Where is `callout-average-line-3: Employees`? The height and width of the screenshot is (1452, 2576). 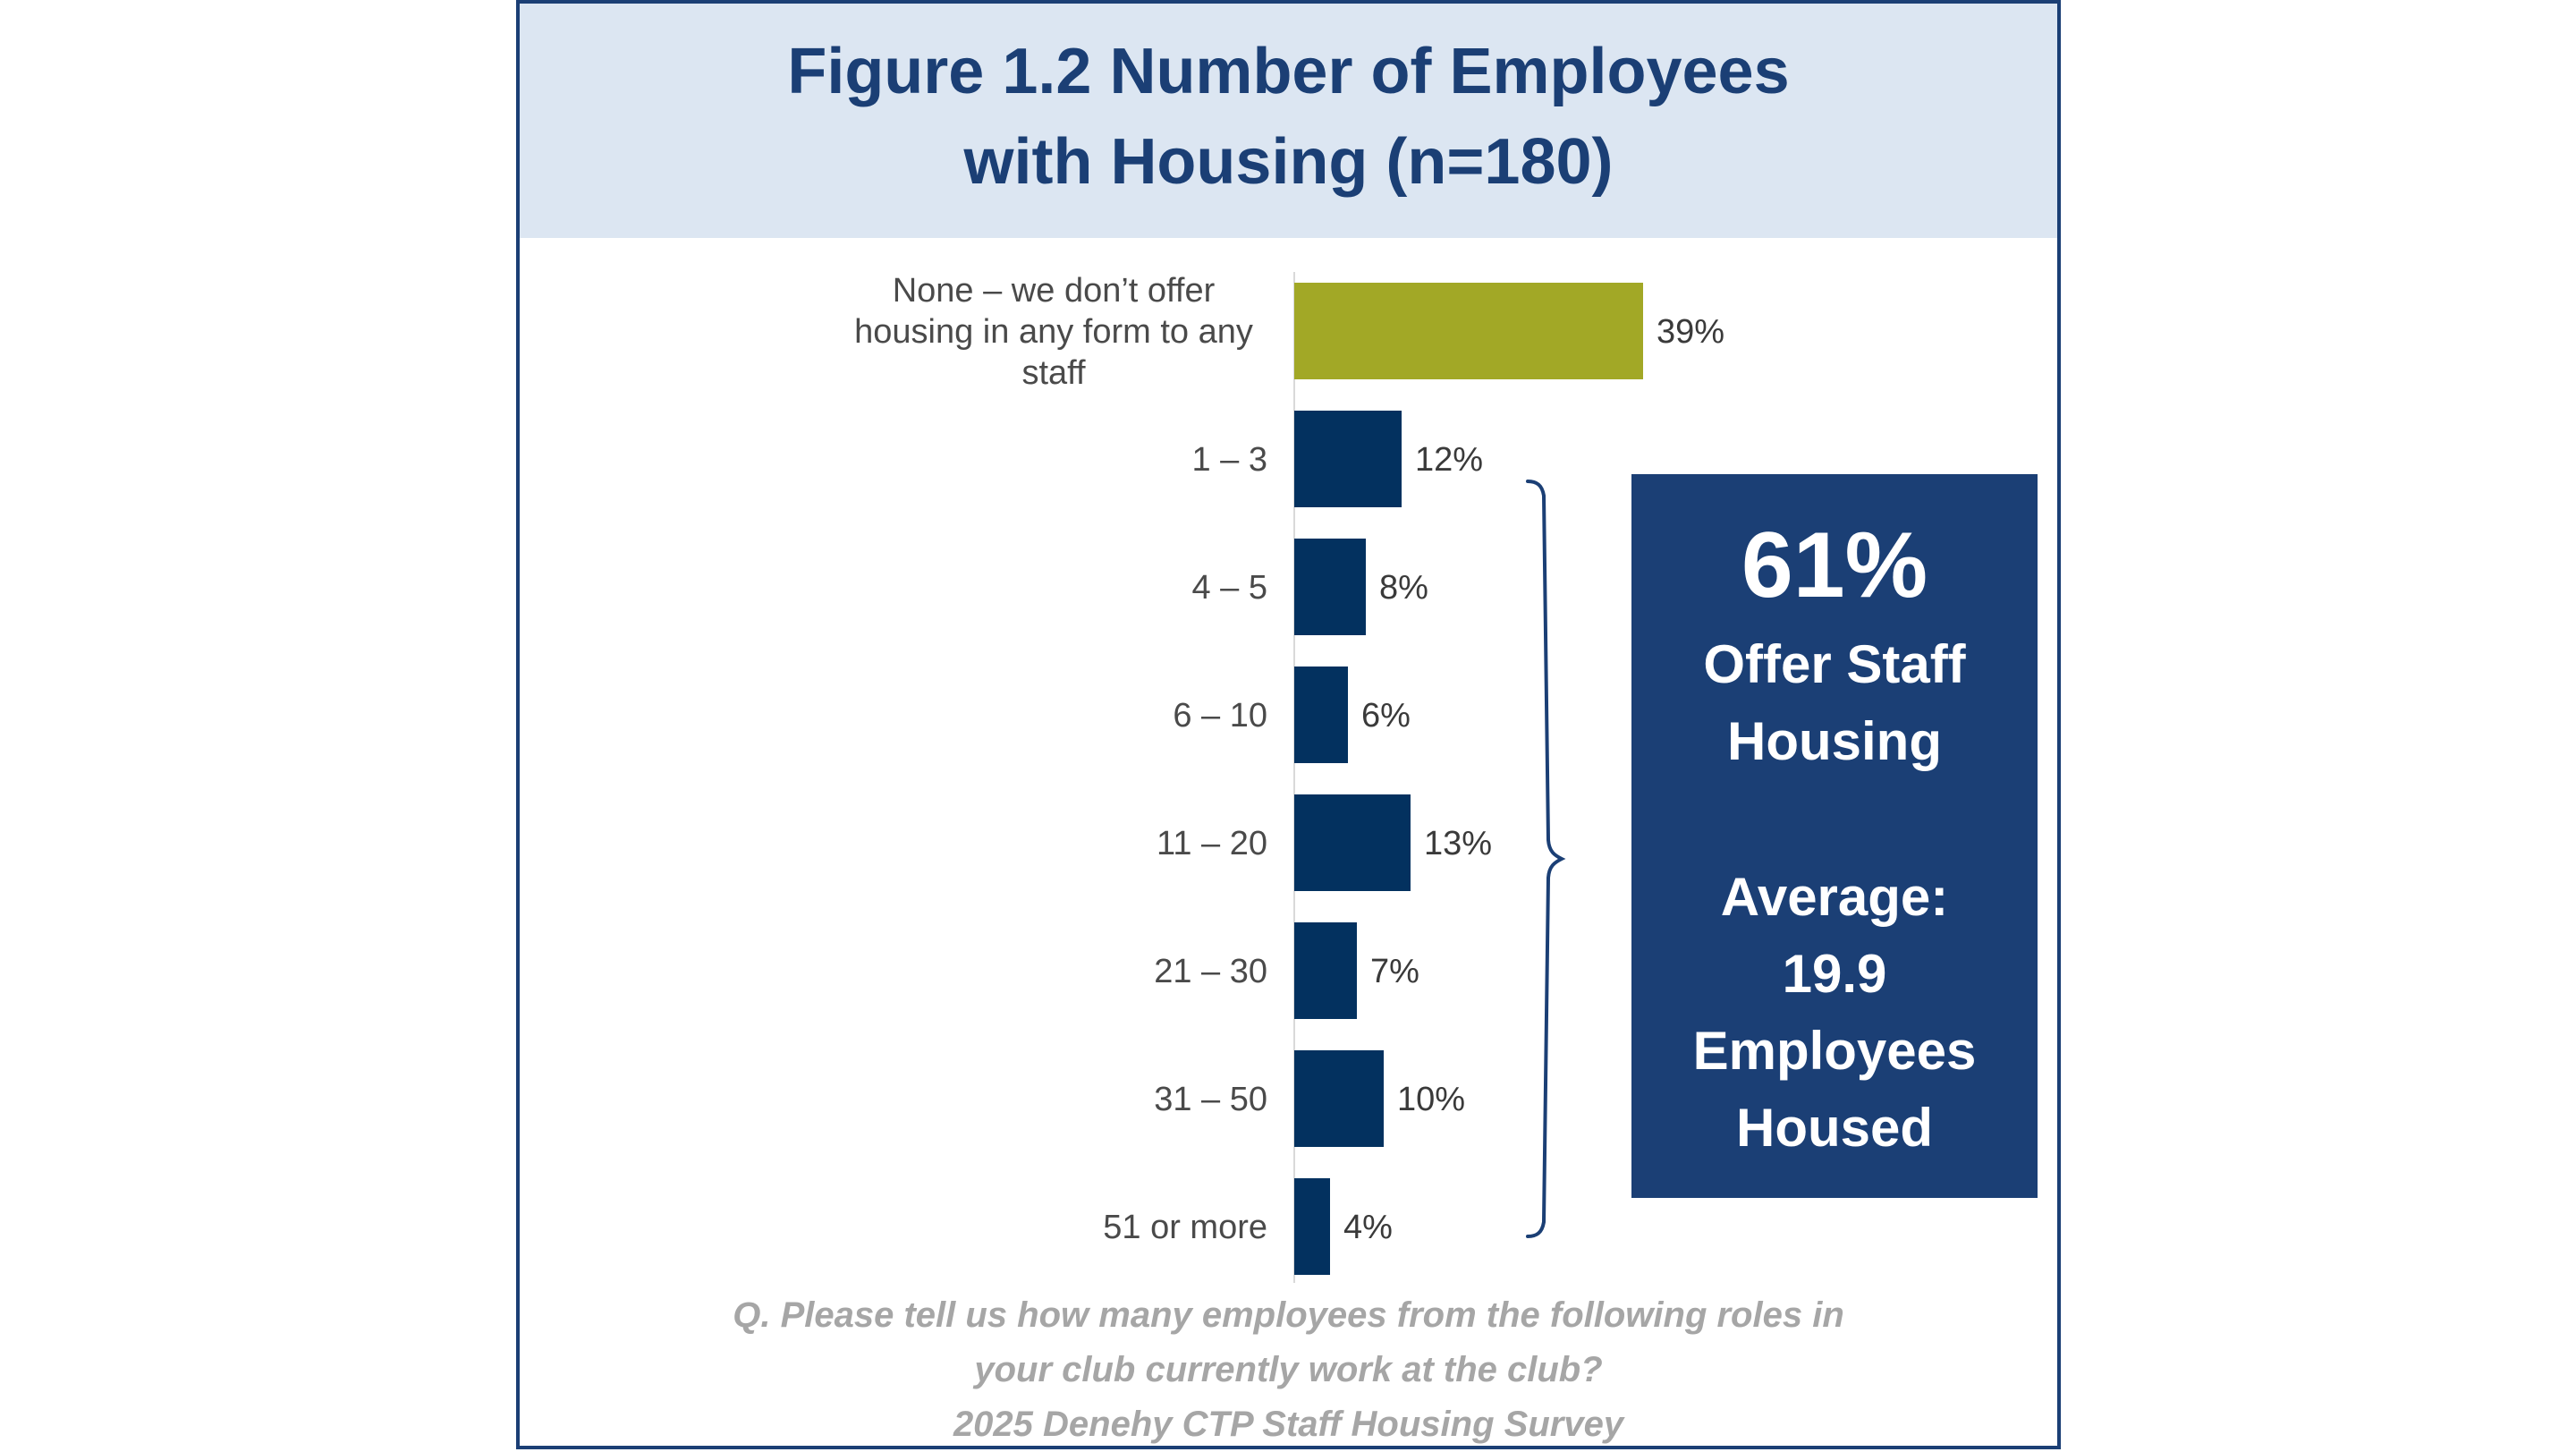
callout-average-line-3: Employees is located at coordinates (1834, 1051).